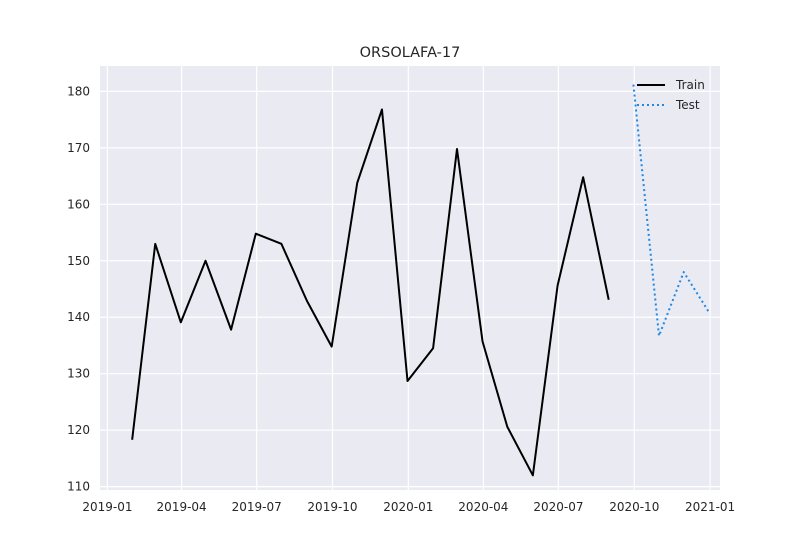 The height and width of the screenshot is (550, 800). What do you see at coordinates (634, 507) in the screenshot?
I see `x-tick-label: 2020-10` at bounding box center [634, 507].